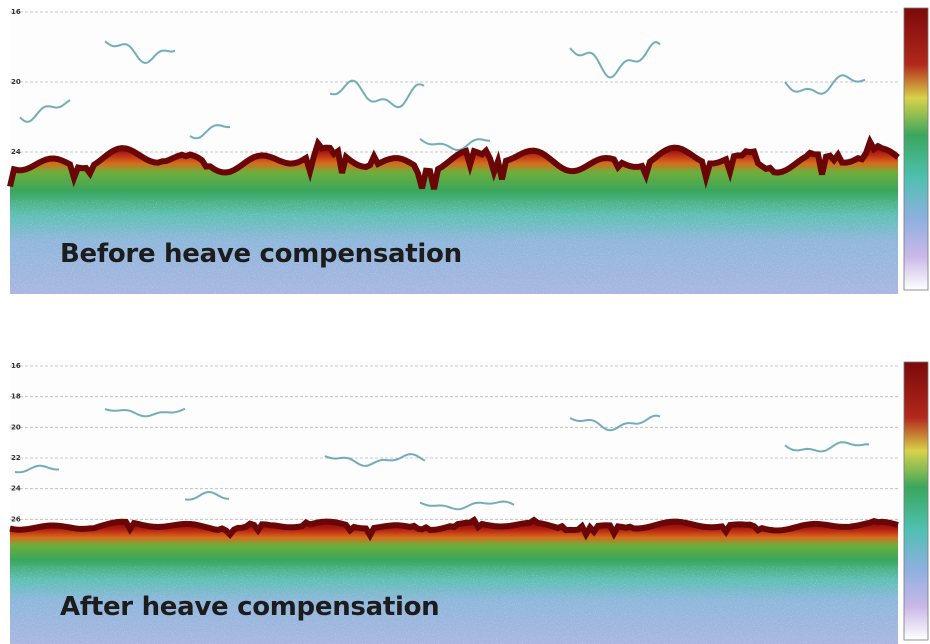 The width and height of the screenshot is (930, 644). I want to click on depth-label: 22, so click(16, 458).